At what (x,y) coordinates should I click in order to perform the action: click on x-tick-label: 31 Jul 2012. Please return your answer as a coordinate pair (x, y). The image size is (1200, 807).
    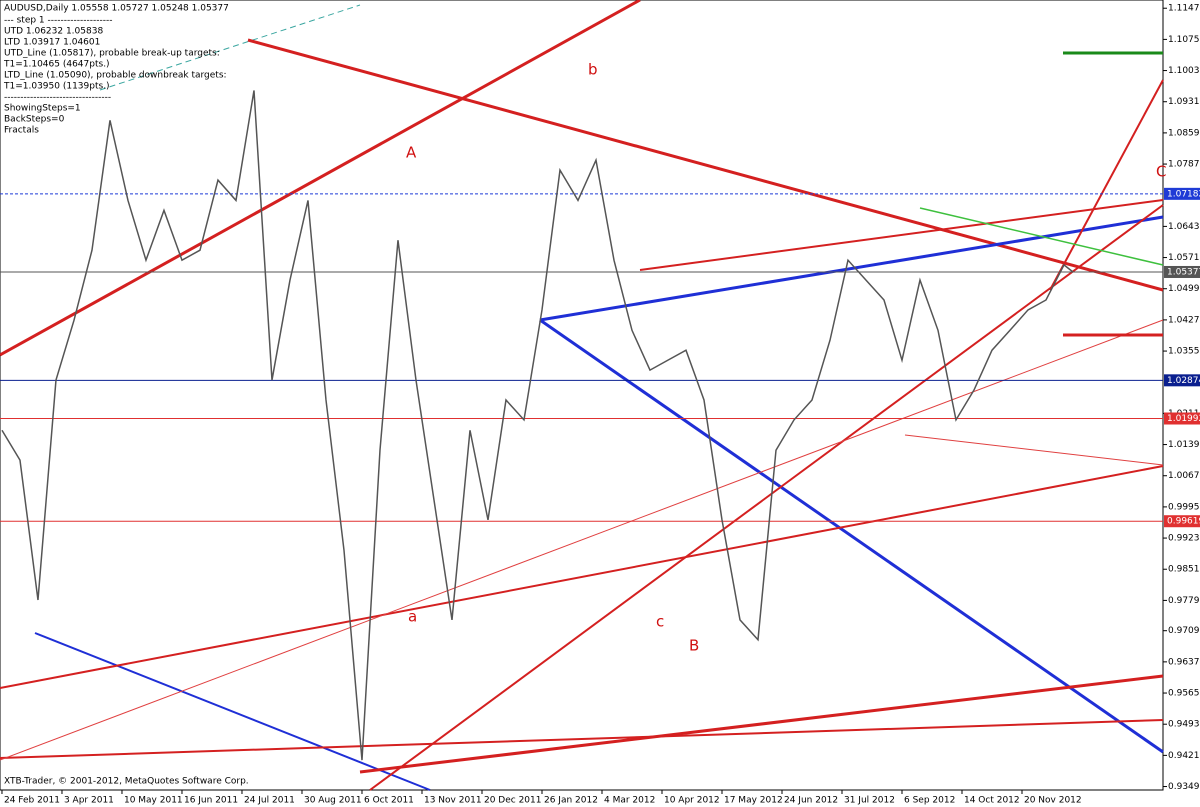
    Looking at the image, I should click on (869, 801).